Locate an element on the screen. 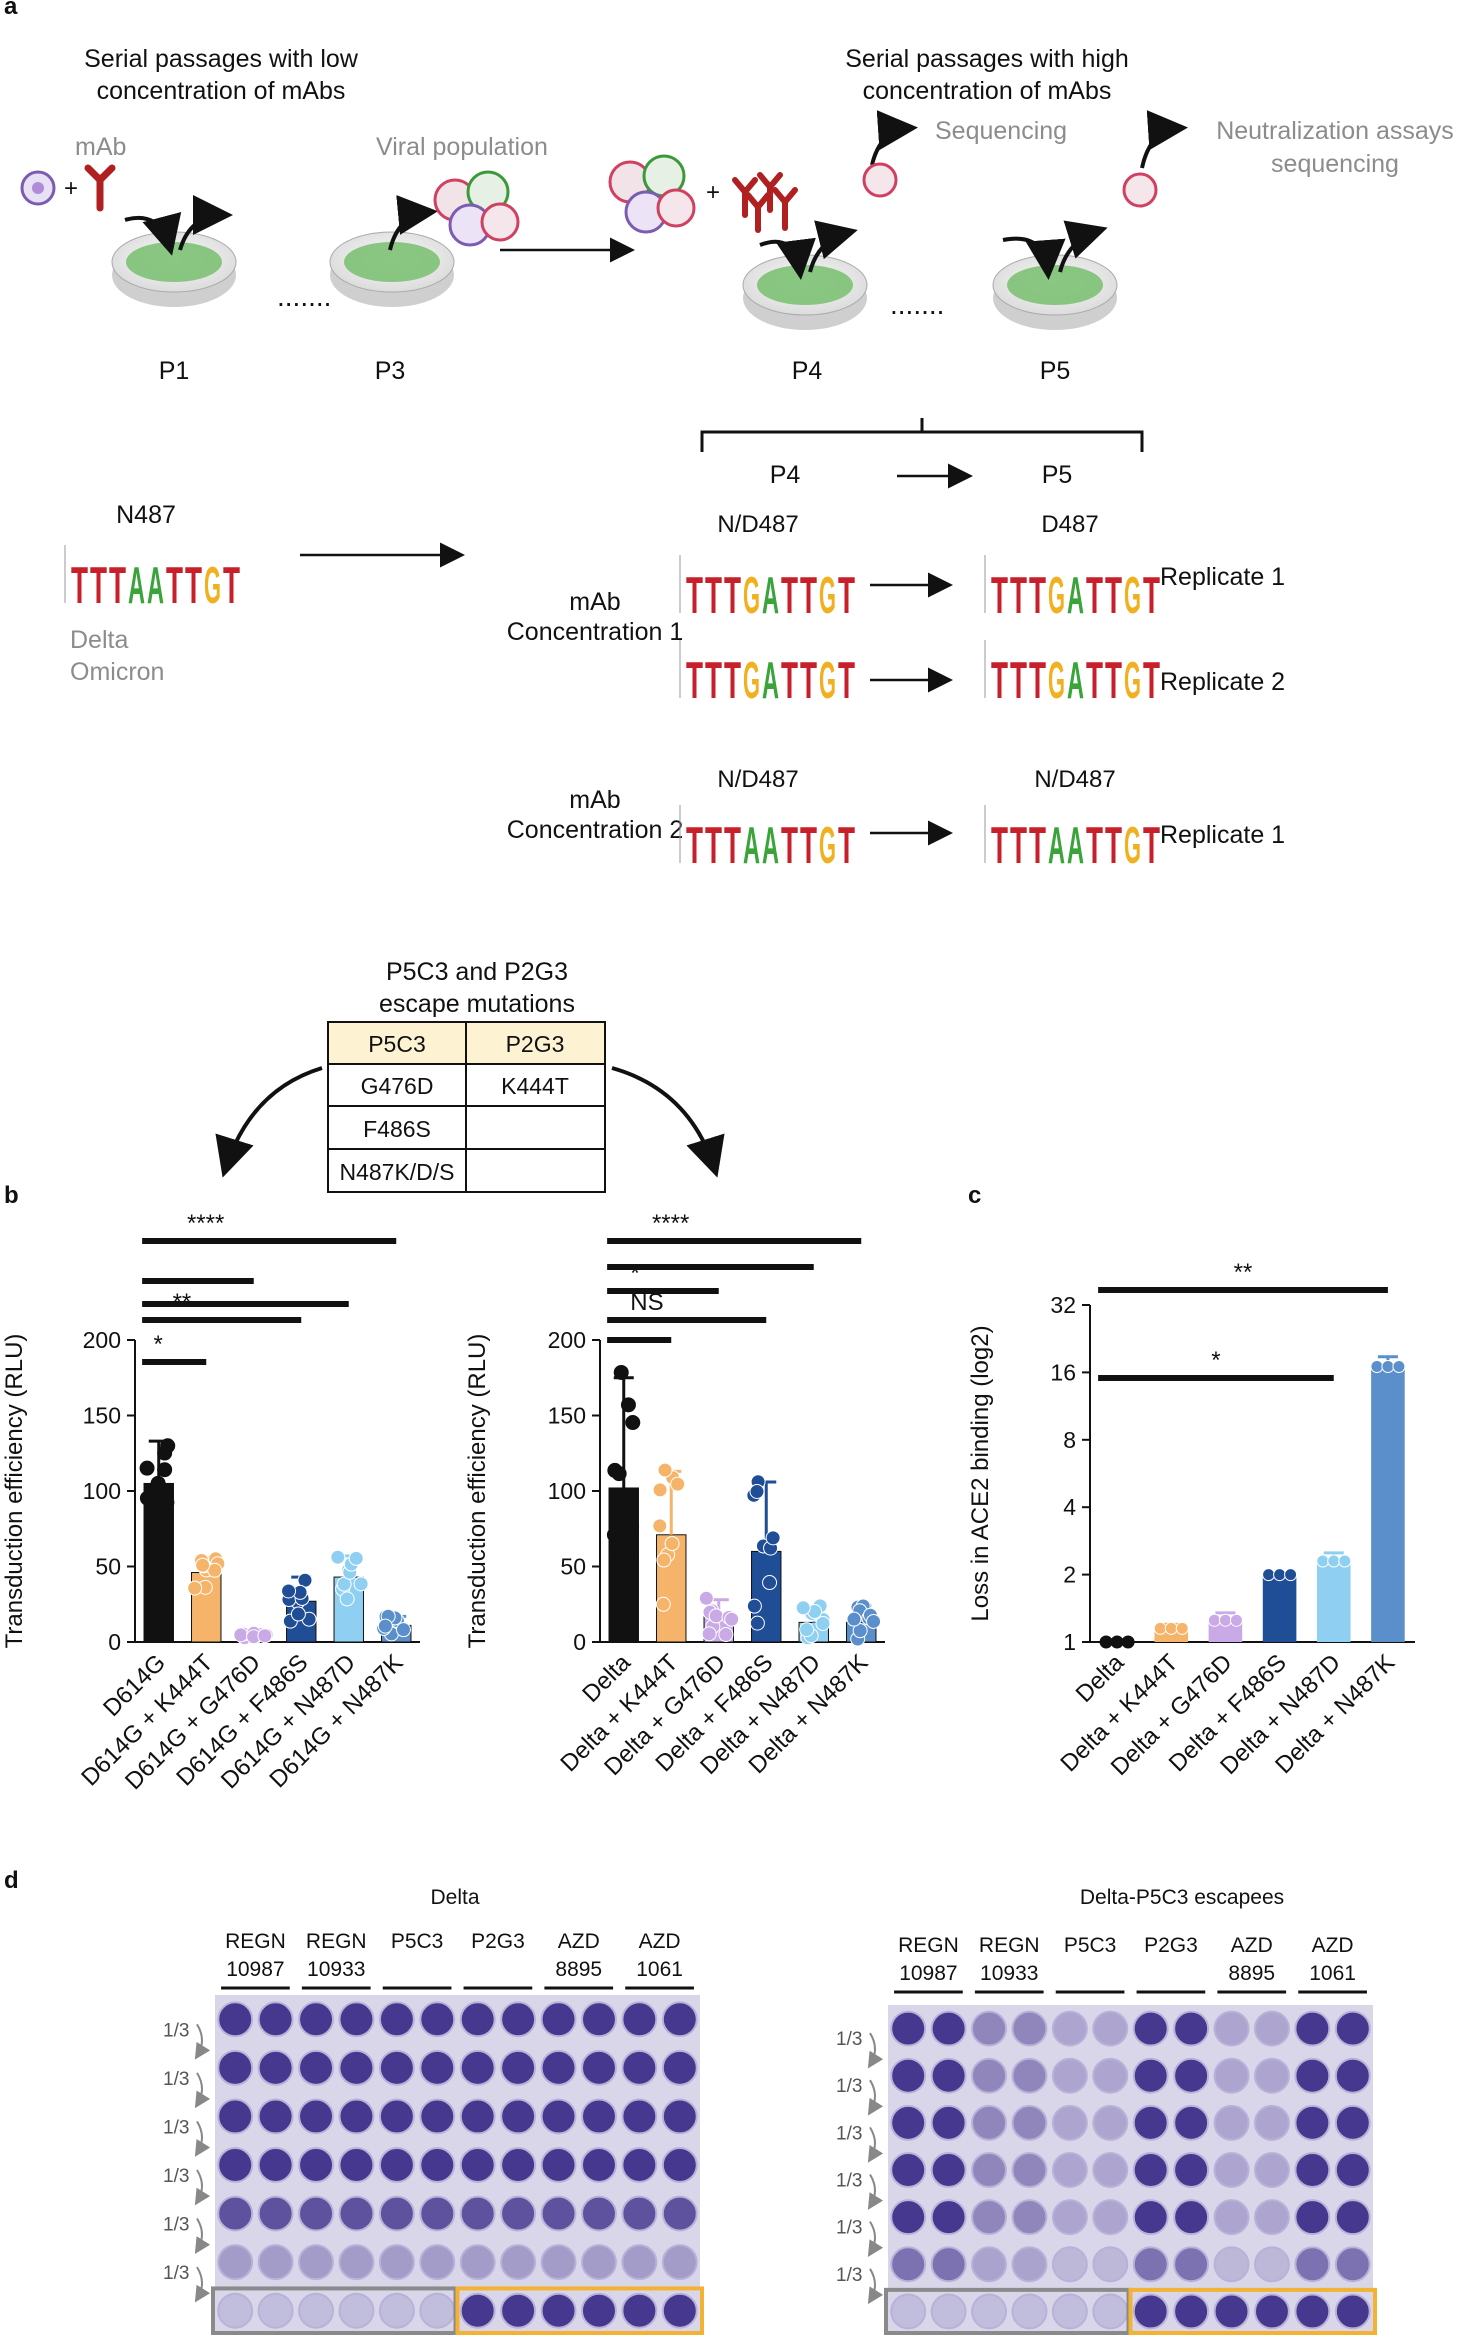 Image resolution: width=1461 pixels, height=2336 pixels. plate-title-escapees: Delta-P5C3 escapees is located at coordinates (1182, 1897).